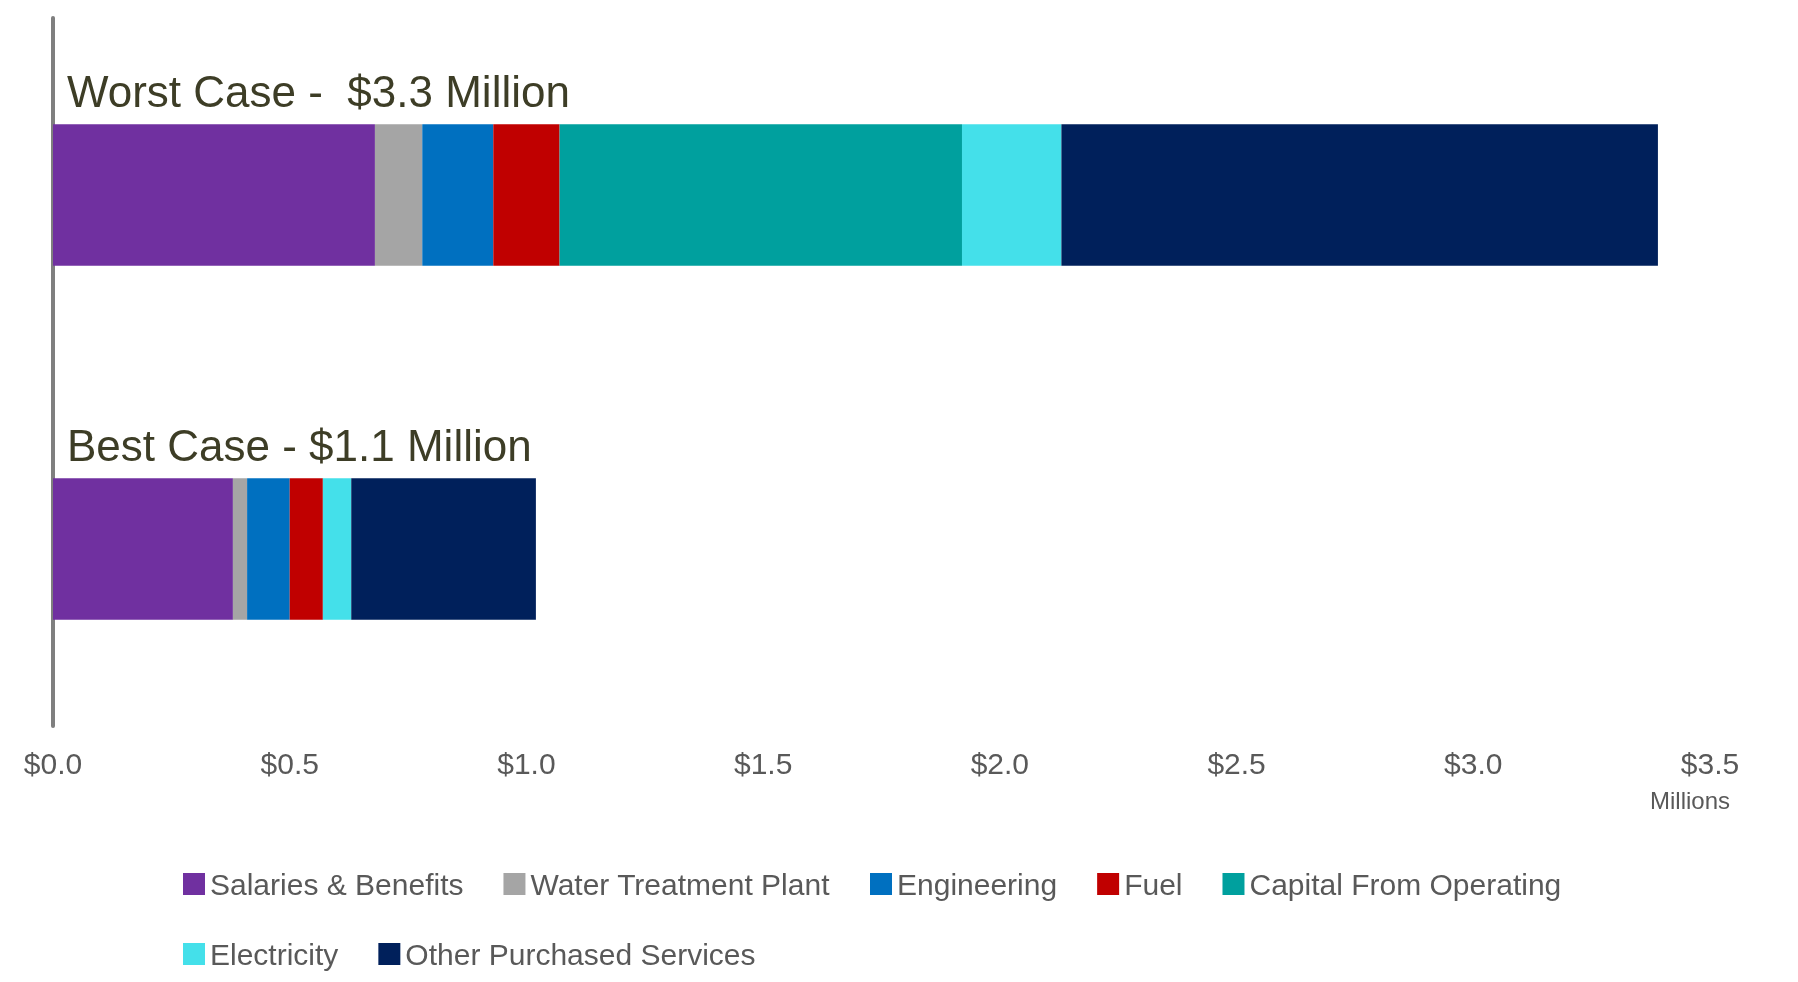 The height and width of the screenshot is (982, 1798). I want to click on legend-label: Salaries & Benefits, so click(337, 884).